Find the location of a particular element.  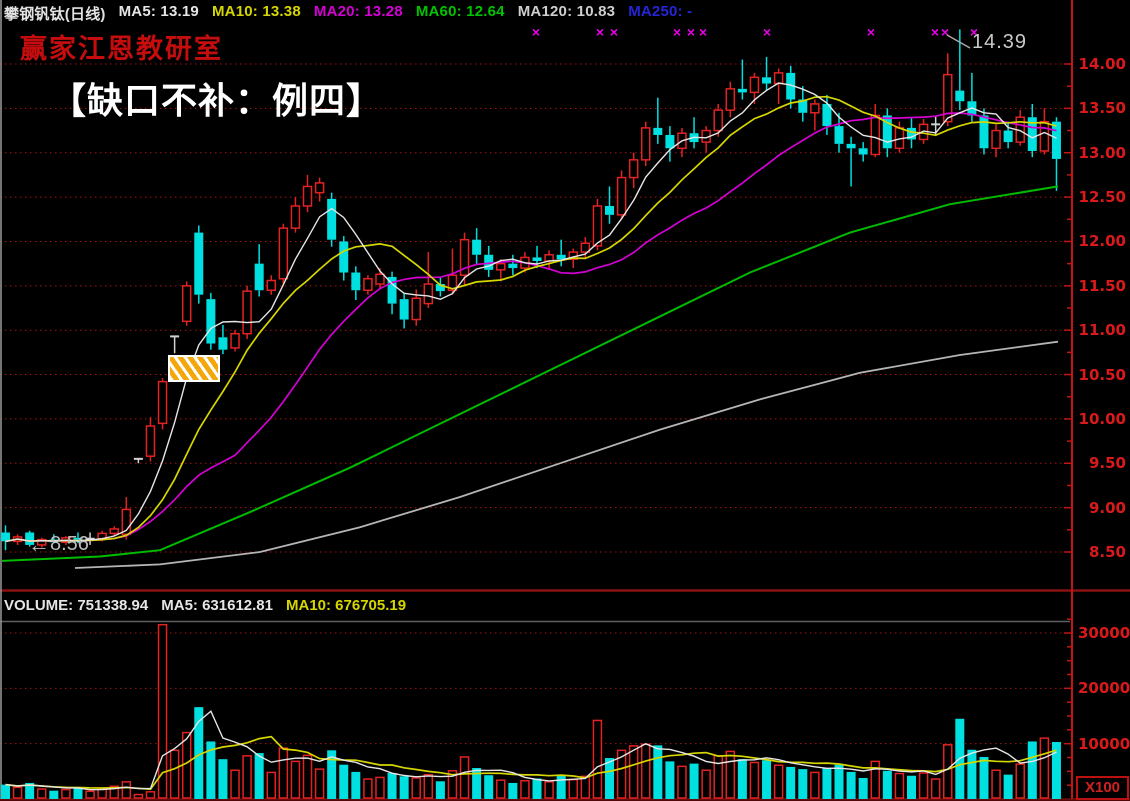

volume-legend-item: MA5: 631612.81 is located at coordinates (217, 605).